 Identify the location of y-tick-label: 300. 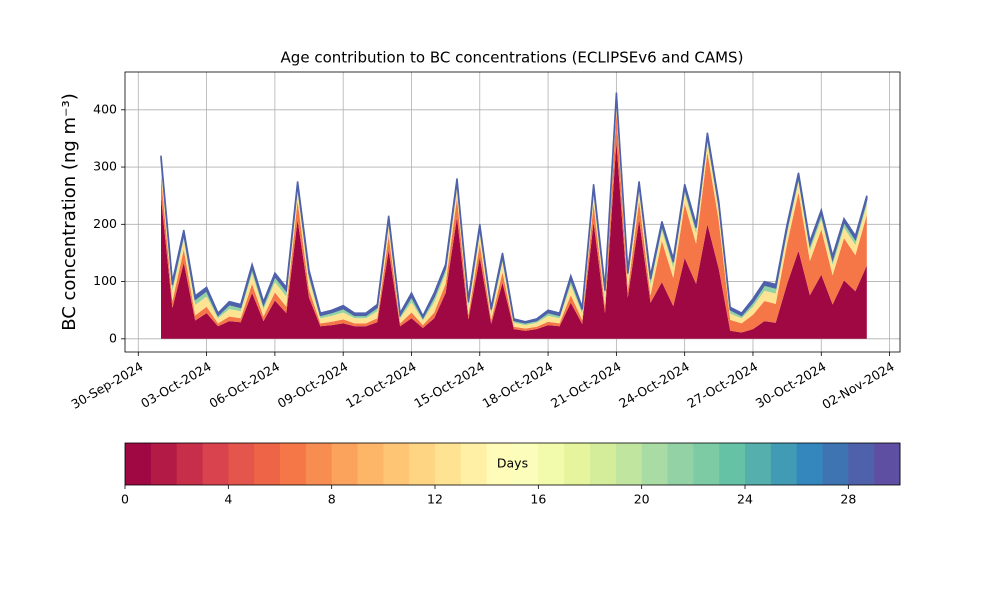
(105, 166).